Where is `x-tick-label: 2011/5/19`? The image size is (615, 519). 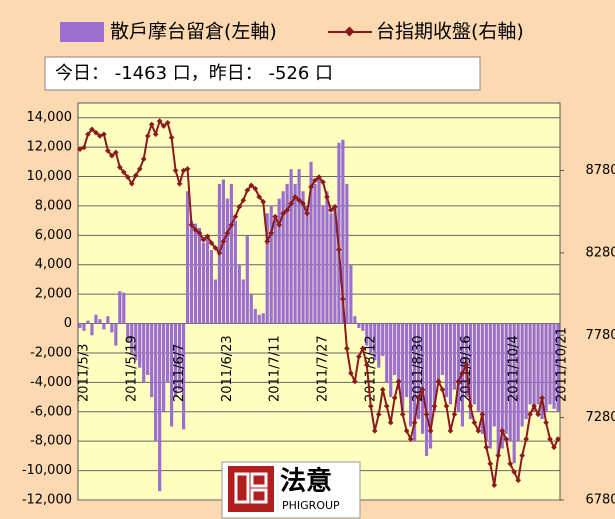
x-tick-label: 2011/5/19 is located at coordinates (131, 368).